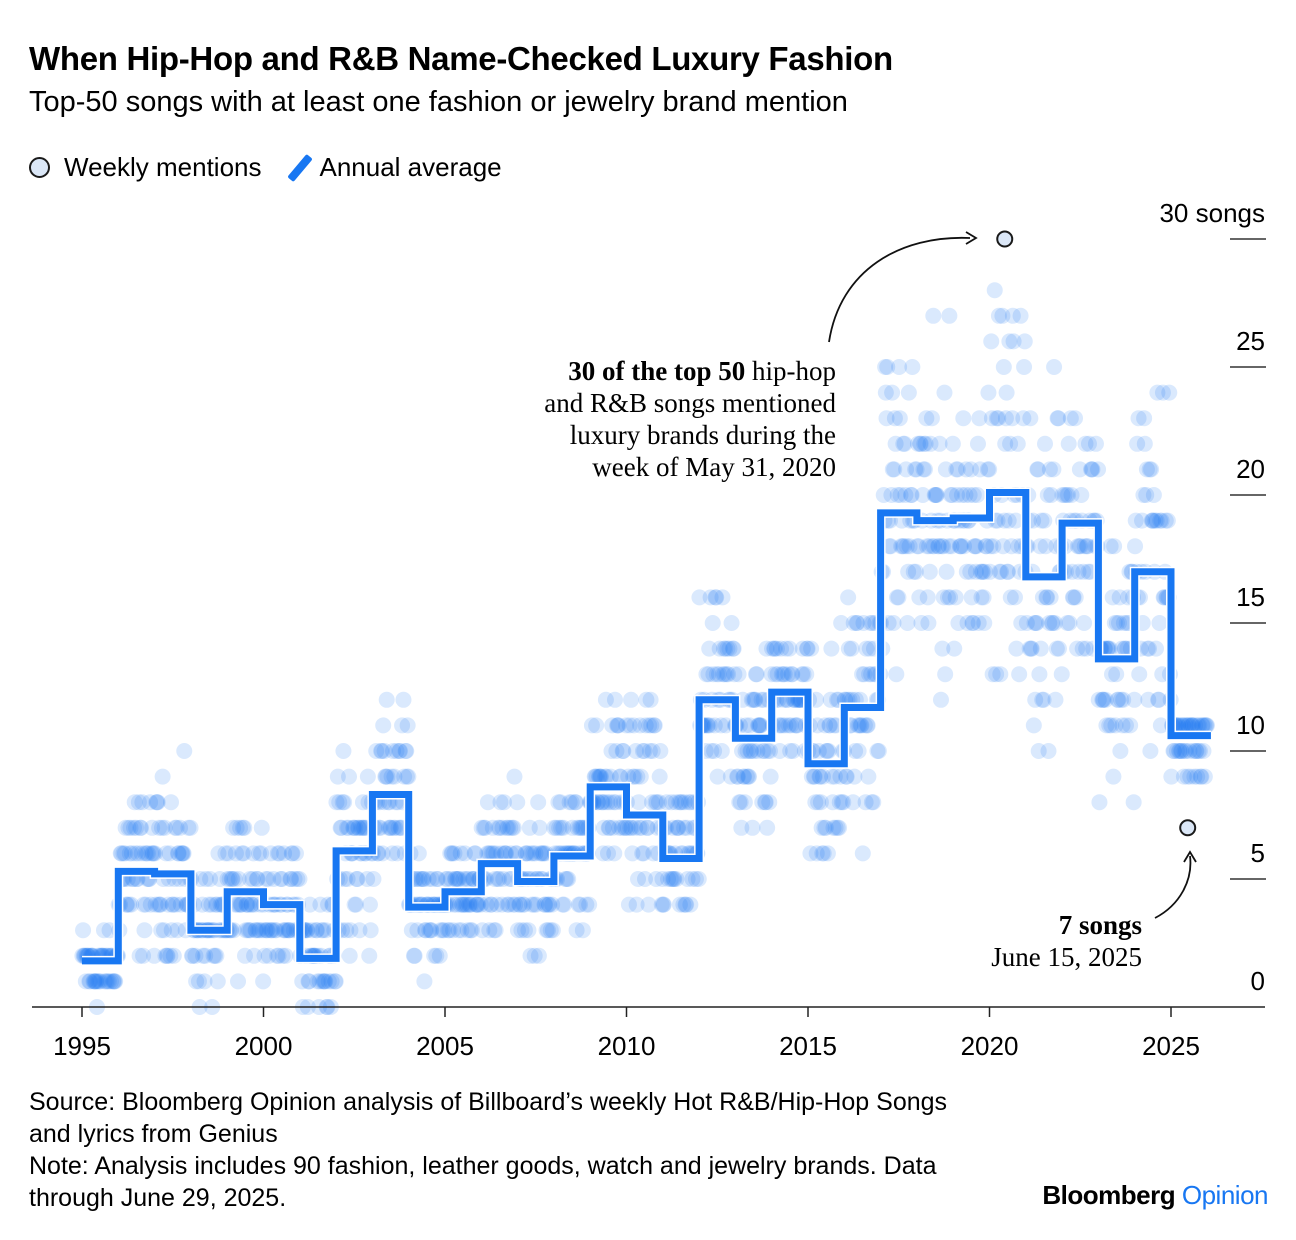 Image resolution: width=1296 pixels, height=1240 pixels. I want to click on peak-arrow-head, so click(971, 238).